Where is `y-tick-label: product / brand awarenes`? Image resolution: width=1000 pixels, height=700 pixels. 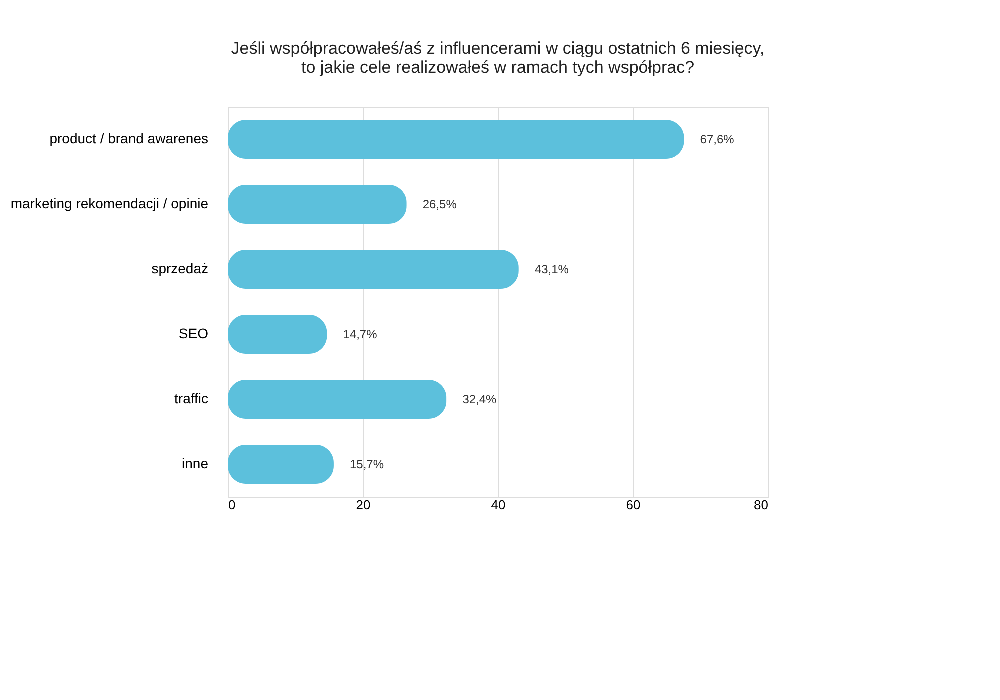
y-tick-label: product / brand awarenes is located at coordinates (129, 138).